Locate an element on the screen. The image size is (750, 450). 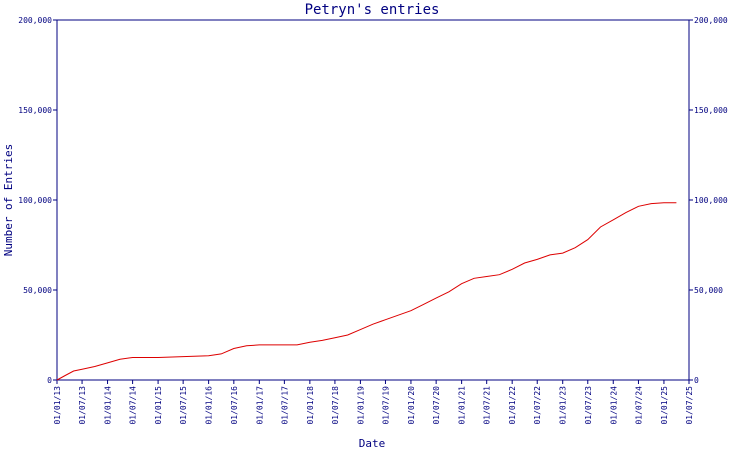
x-tick-label: 01/07/23 is located at coordinates (588, 405).